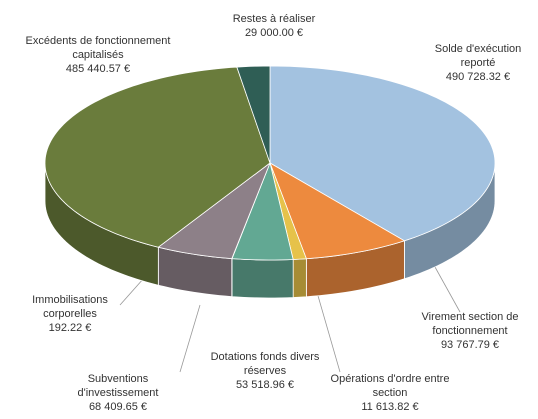  Describe the element at coordinates (478, 56) in the screenshot. I see `category-label: Solde d'exécution reporté` at that location.